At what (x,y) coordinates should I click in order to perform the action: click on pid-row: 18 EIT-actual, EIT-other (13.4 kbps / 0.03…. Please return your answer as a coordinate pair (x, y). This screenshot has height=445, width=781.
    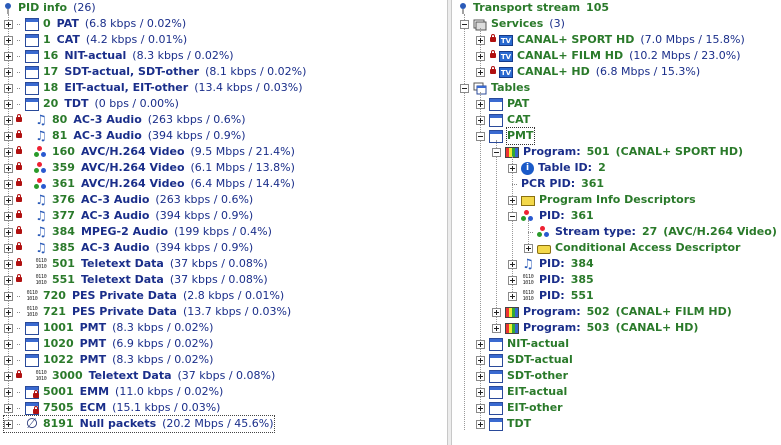
    Looking at the image, I should click on (153, 88).